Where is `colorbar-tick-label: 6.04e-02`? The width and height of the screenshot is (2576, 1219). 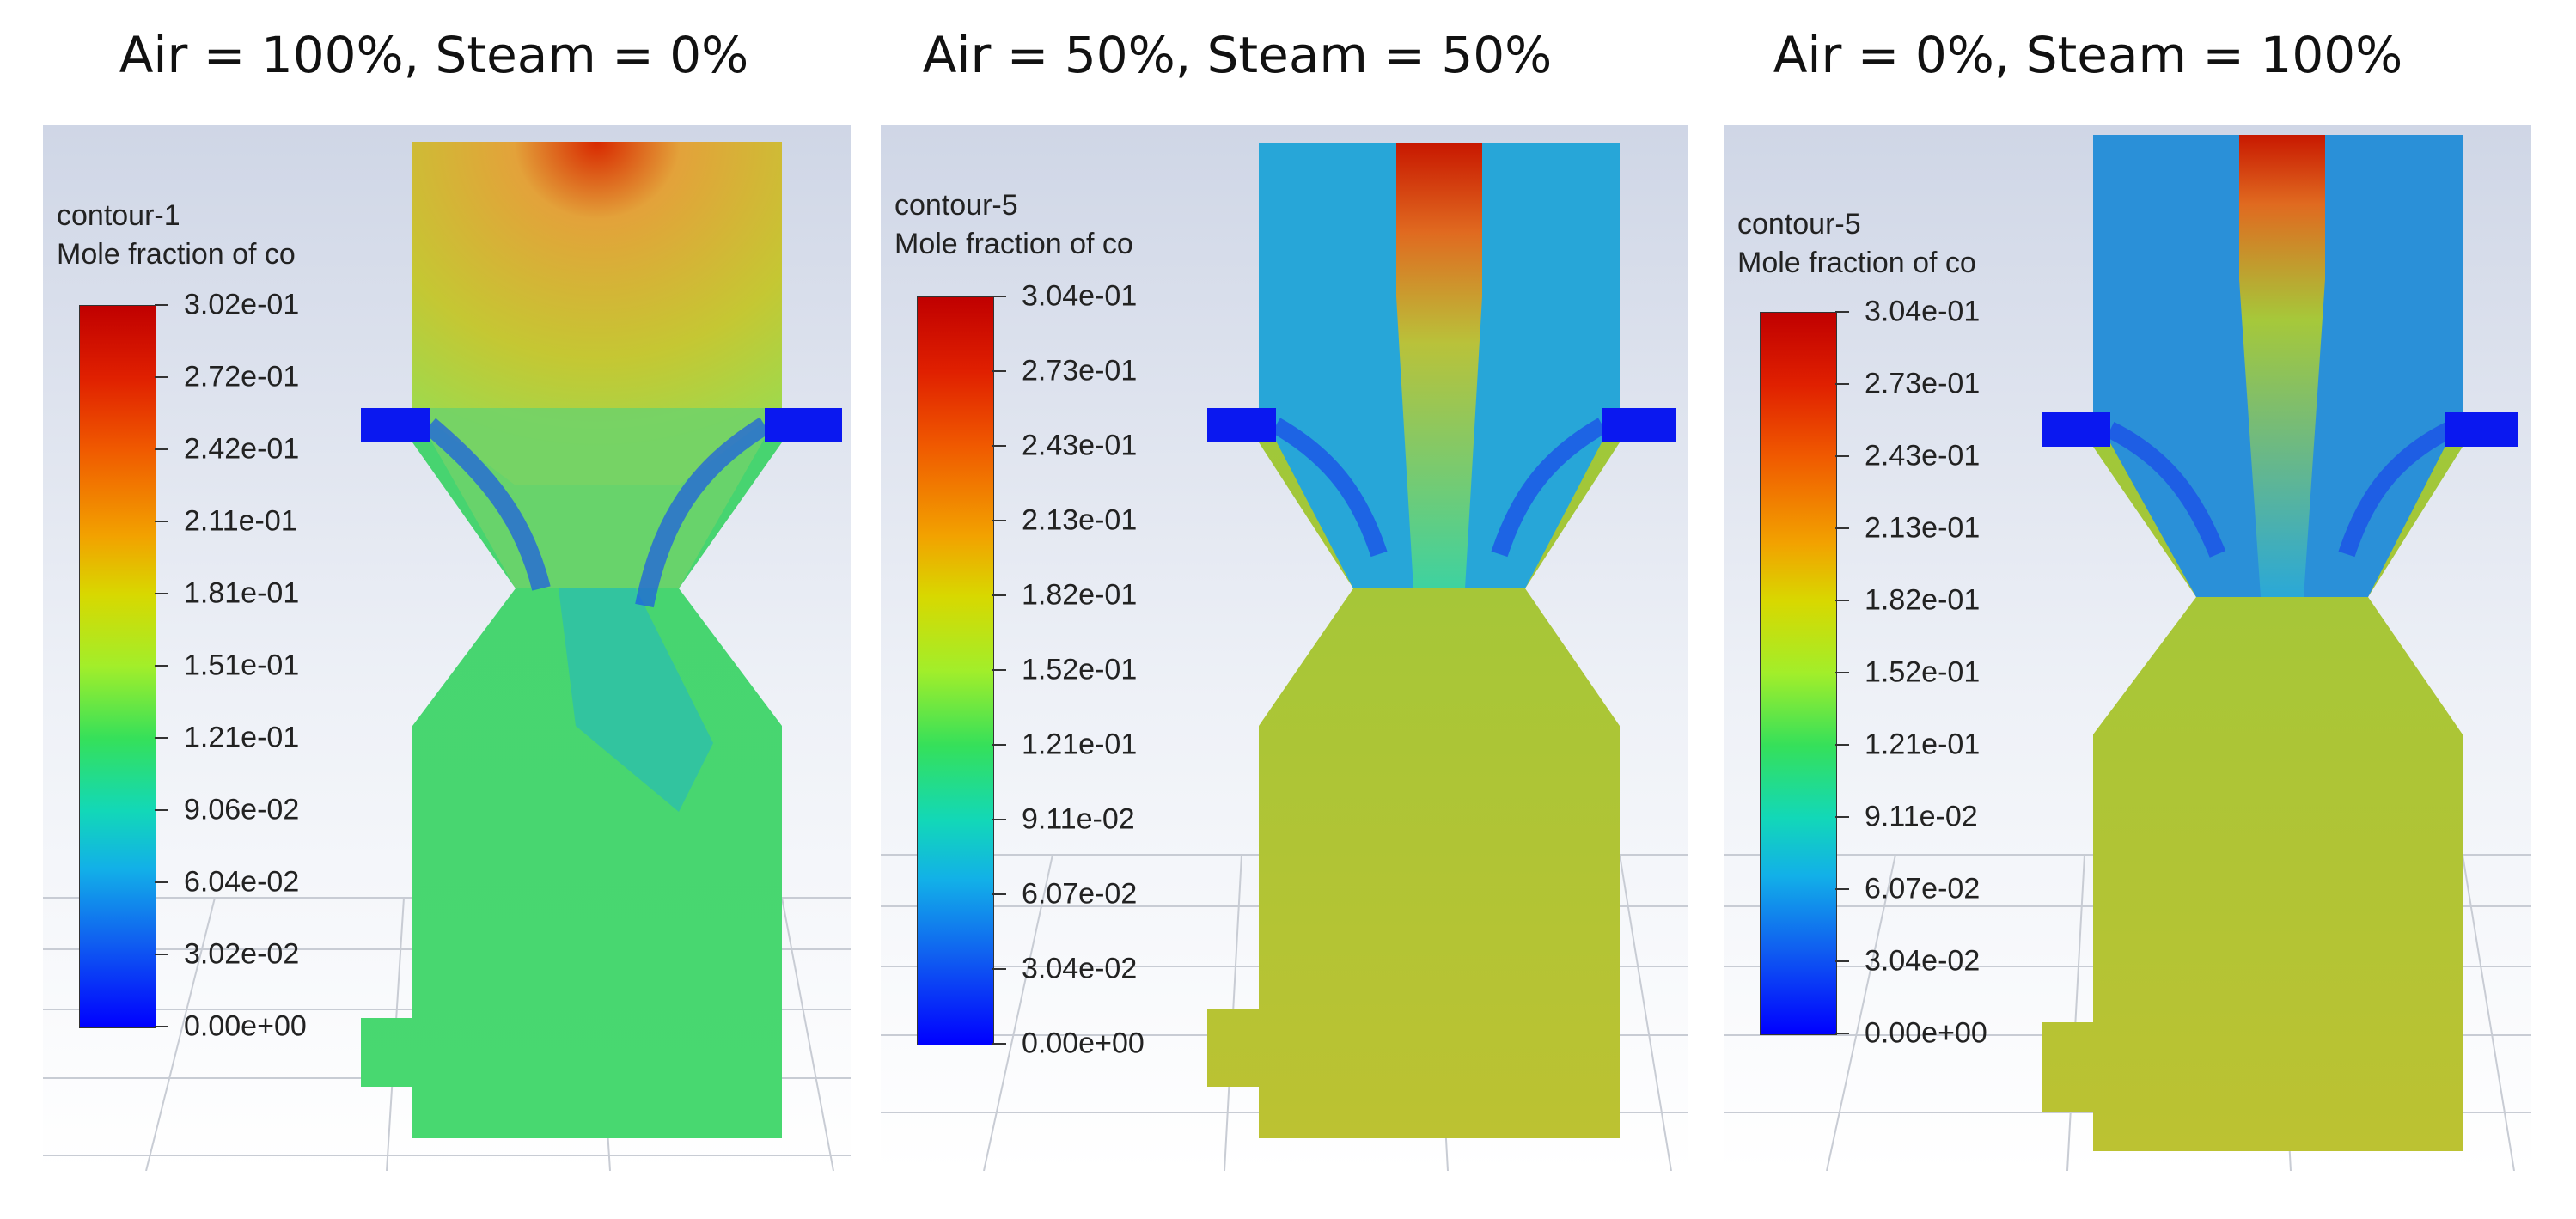 colorbar-tick-label: 6.04e-02 is located at coordinates (242, 882).